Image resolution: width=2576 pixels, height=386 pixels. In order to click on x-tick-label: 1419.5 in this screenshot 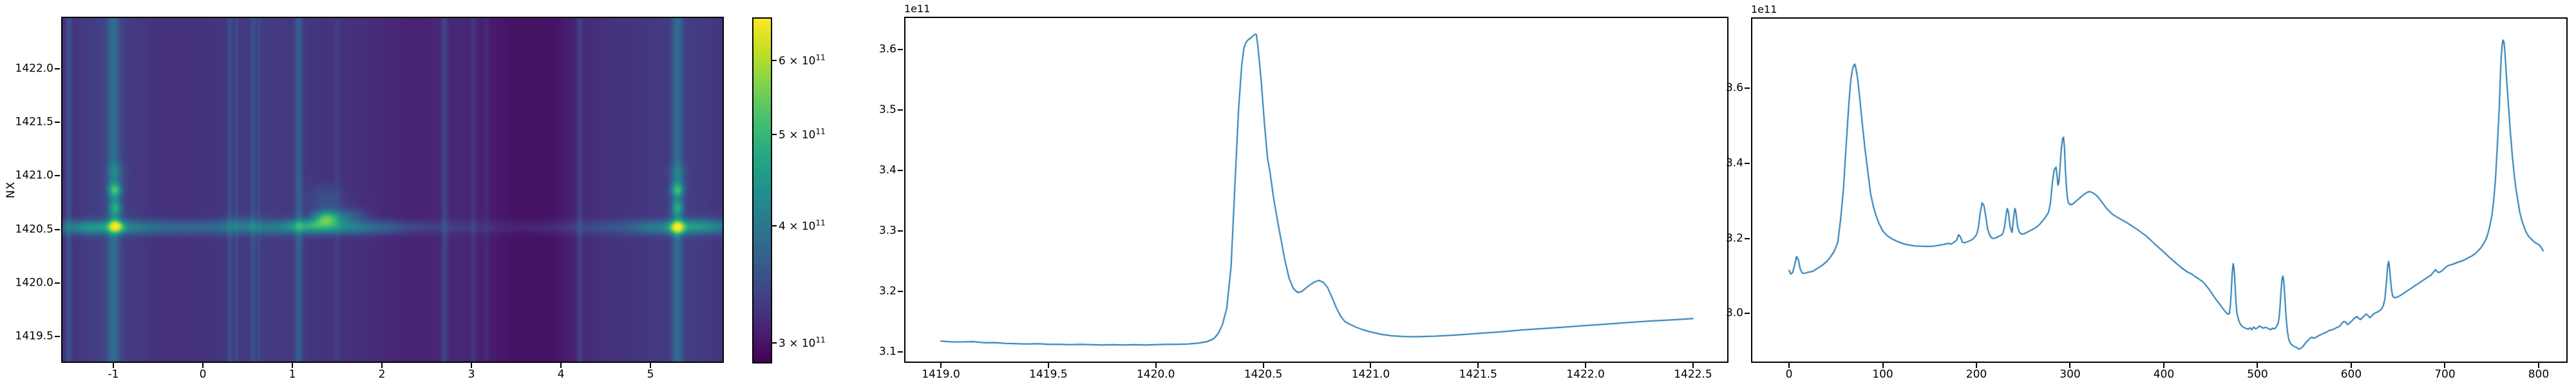, I will do `click(1048, 374)`.